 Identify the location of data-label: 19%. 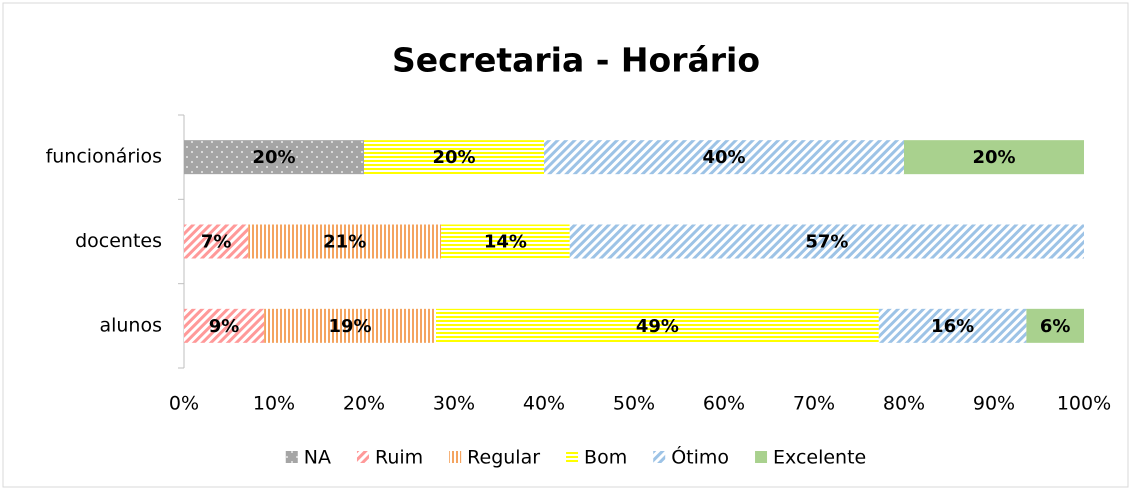
(350, 326).